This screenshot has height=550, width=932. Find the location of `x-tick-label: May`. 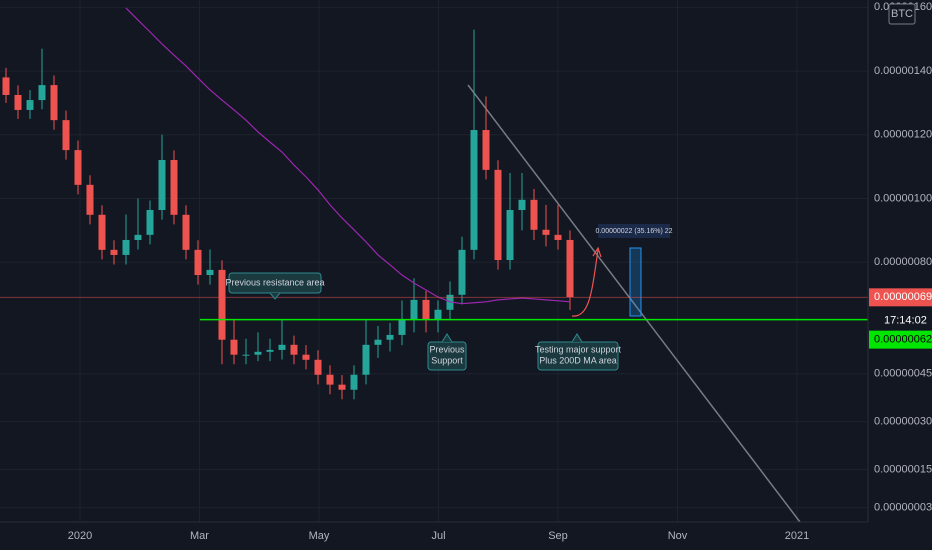

x-tick-label: May is located at coordinates (319, 536).